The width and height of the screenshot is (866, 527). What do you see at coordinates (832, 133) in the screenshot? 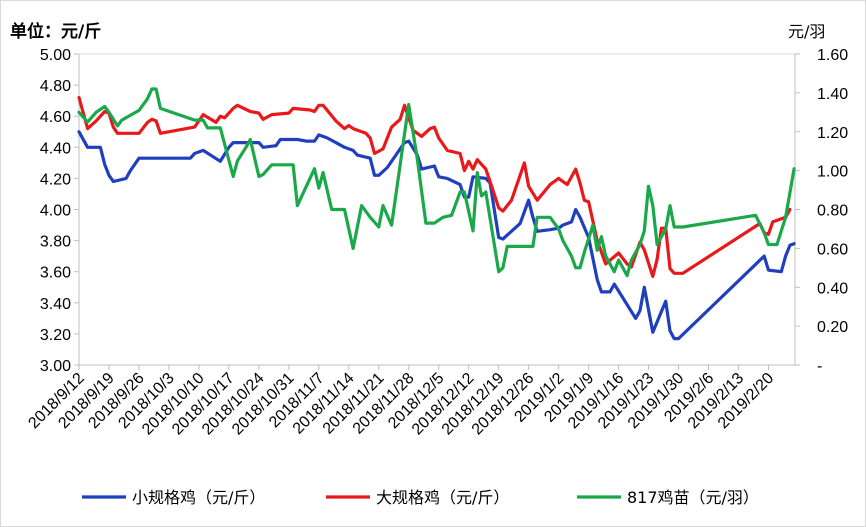
I see `right-tick-label: 1.20` at bounding box center [832, 133].